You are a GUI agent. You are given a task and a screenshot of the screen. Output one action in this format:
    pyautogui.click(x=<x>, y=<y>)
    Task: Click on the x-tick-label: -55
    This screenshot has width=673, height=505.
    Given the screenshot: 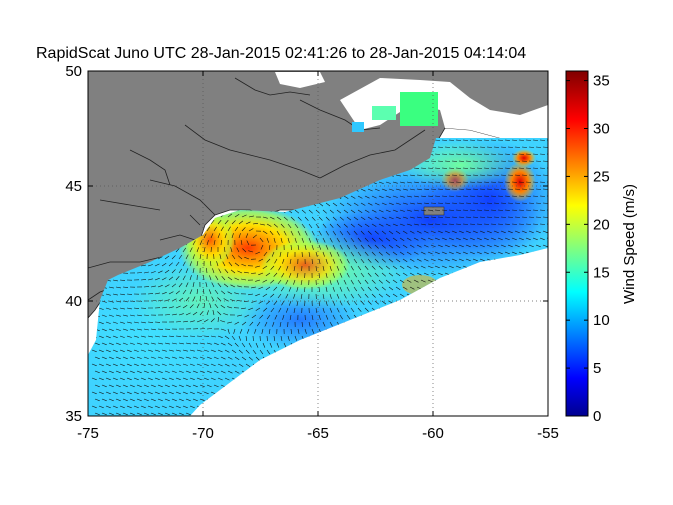 What is the action you would take?
    pyautogui.click(x=548, y=433)
    